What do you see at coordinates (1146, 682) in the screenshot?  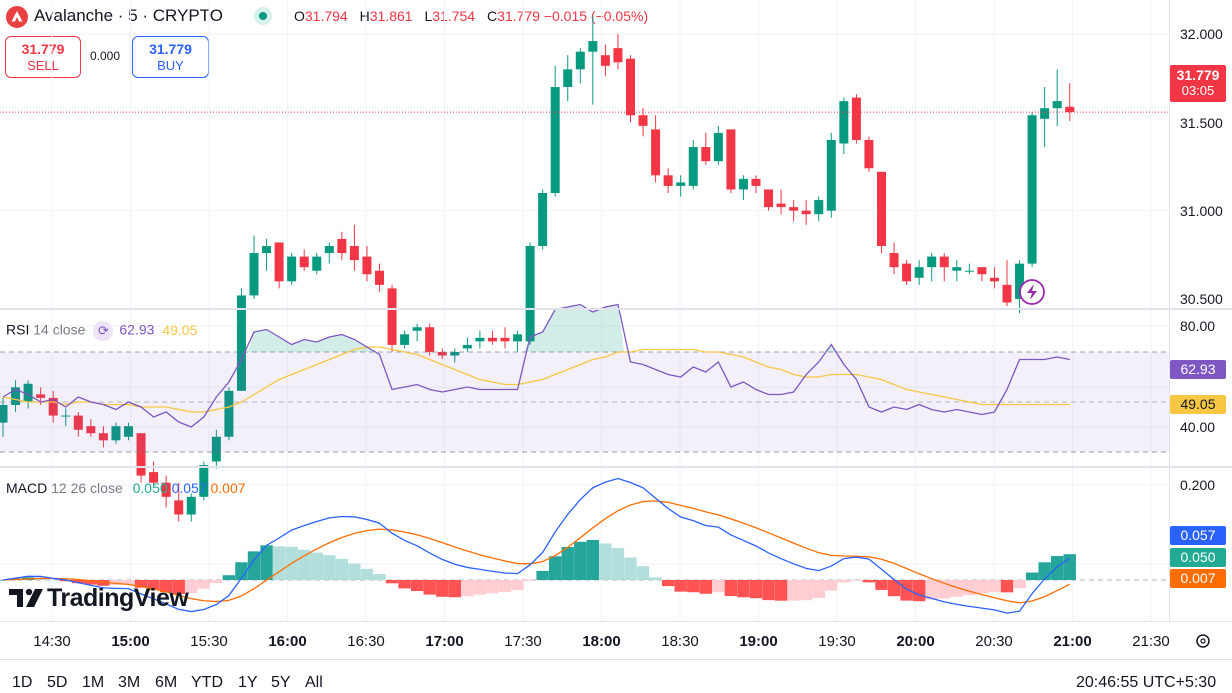 I see `clock-timezone: 20:46:55 UTC+5:30` at bounding box center [1146, 682].